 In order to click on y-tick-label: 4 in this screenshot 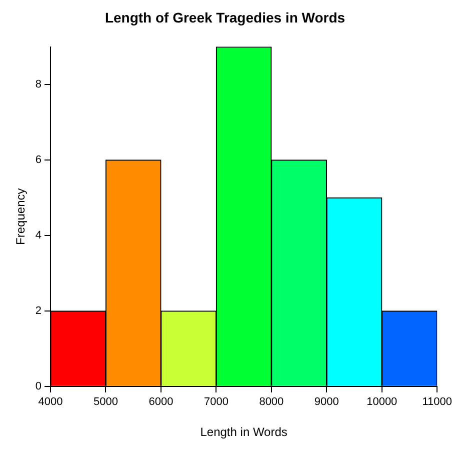, I will do `click(38, 236)`.